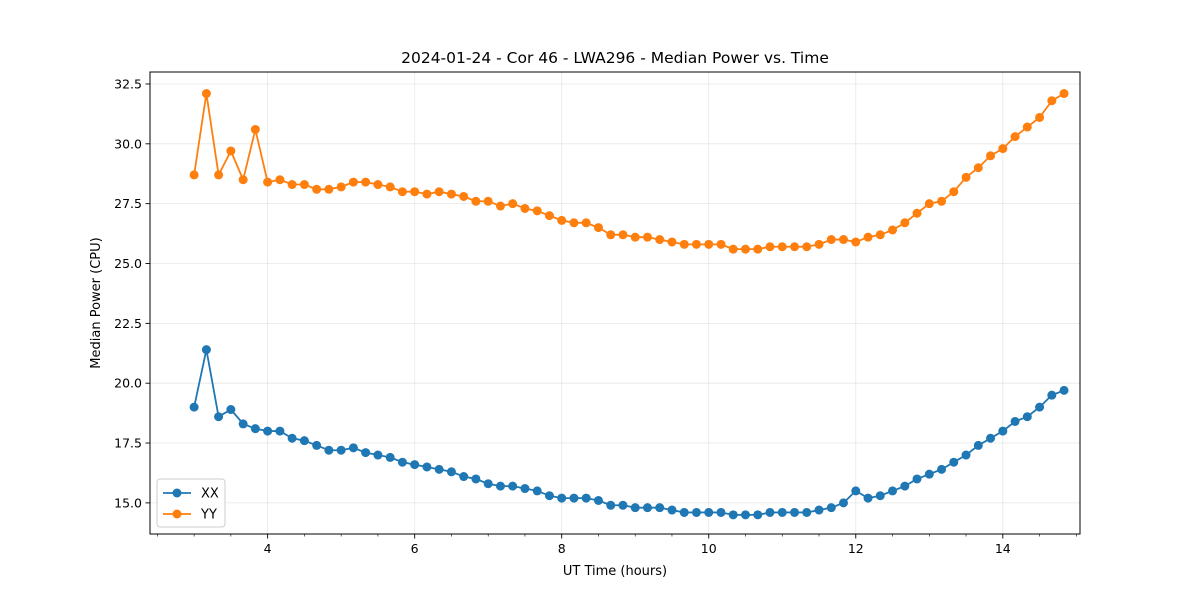 The height and width of the screenshot is (600, 1200). What do you see at coordinates (128, 323) in the screenshot?
I see `y-tick-label: 22.5` at bounding box center [128, 323].